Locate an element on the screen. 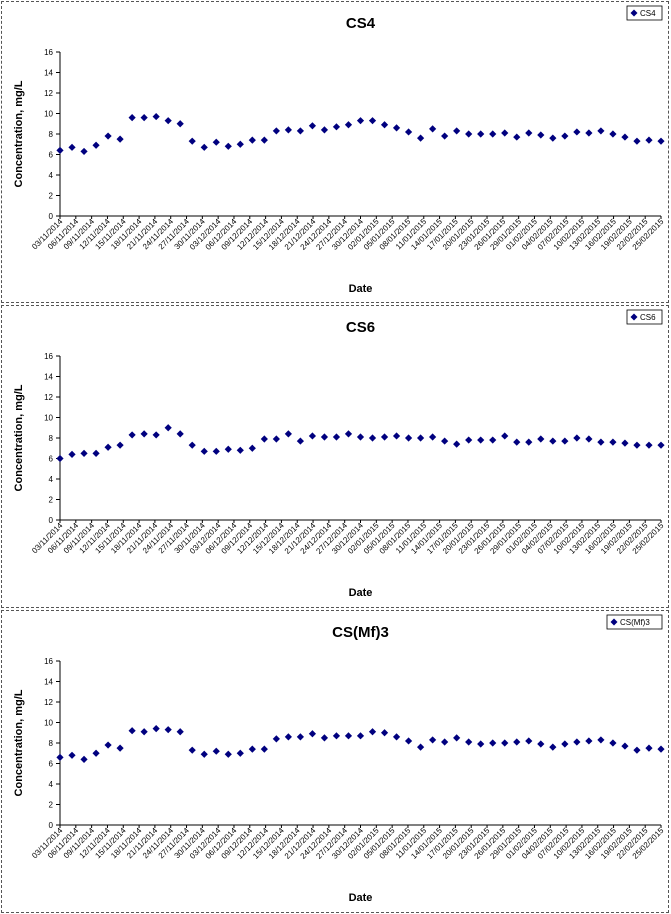  chart-title: CS6 is located at coordinates (360, 327).